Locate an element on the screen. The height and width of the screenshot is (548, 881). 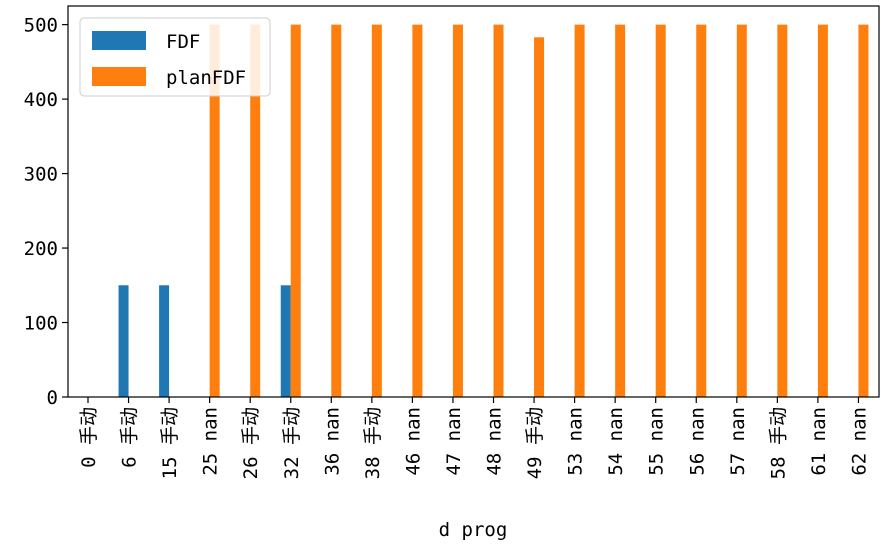
legend-swatch-fdf is located at coordinates (119, 40).